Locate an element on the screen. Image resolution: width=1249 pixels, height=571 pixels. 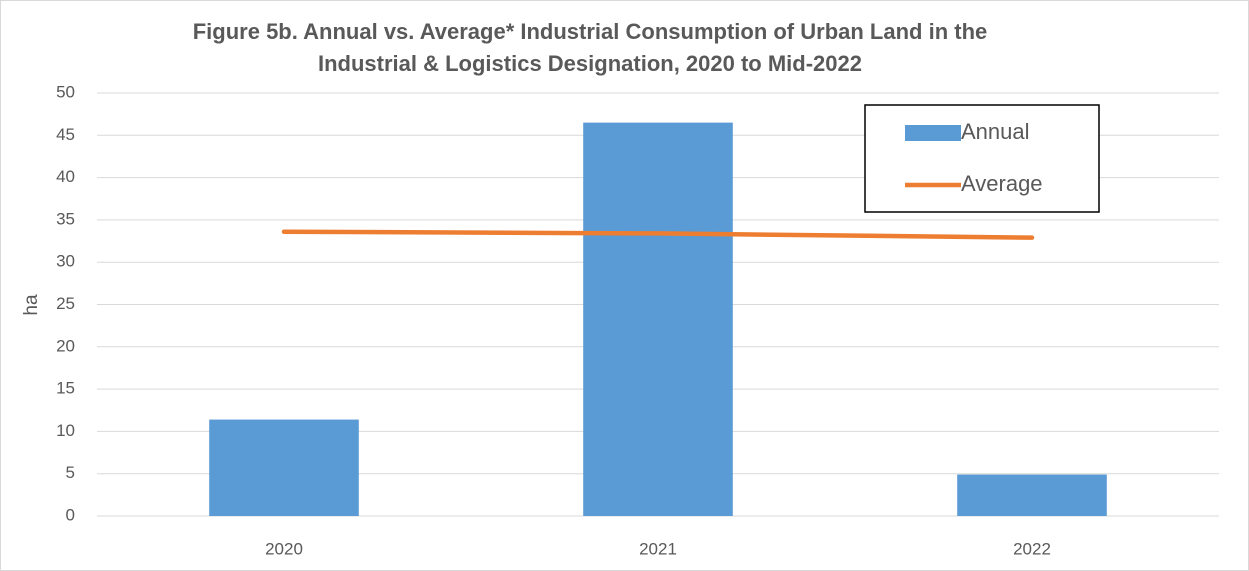
x-tick-label: 2021 is located at coordinates (658, 548).